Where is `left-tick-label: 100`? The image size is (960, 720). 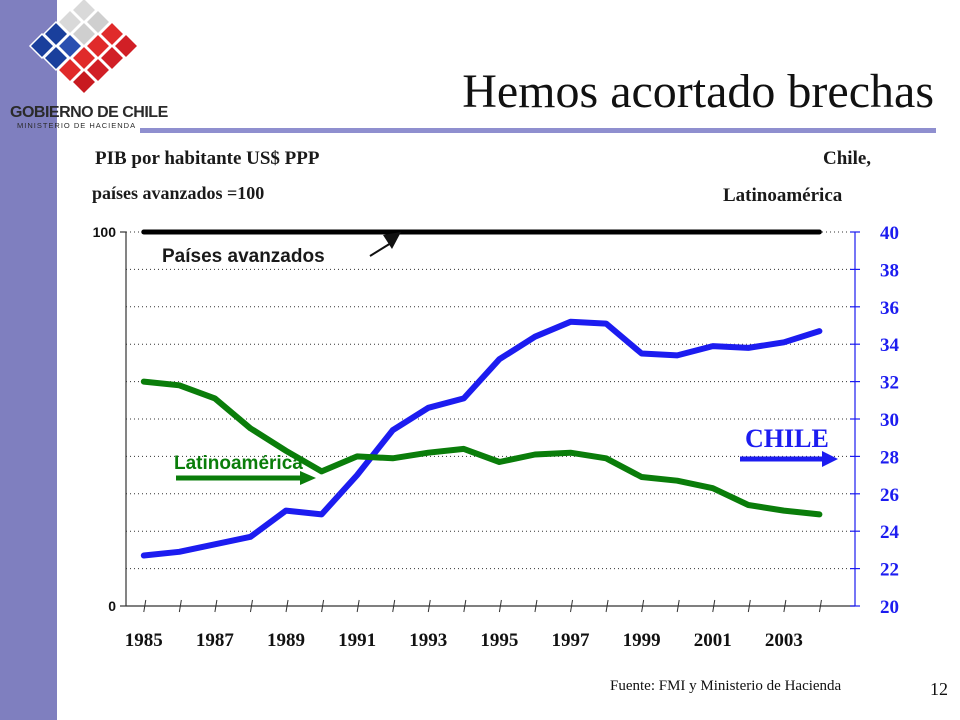
left-tick-label: 100 is located at coordinates (105, 232).